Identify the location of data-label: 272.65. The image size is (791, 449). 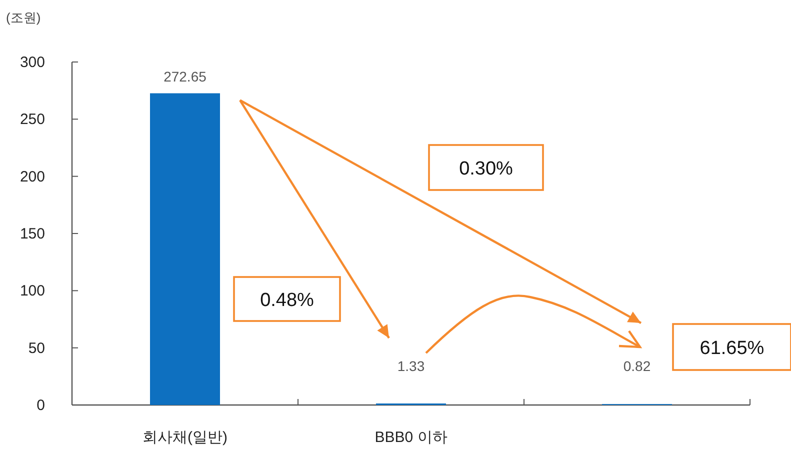
(185, 76).